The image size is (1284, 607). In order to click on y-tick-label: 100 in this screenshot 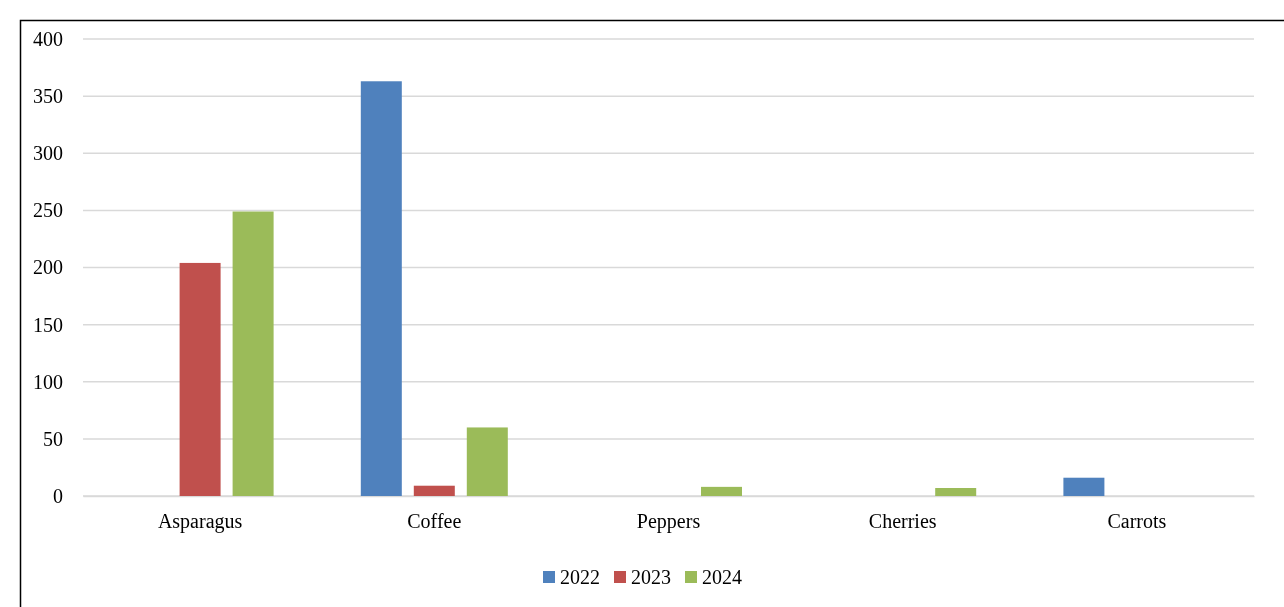, I will do `click(48, 381)`.